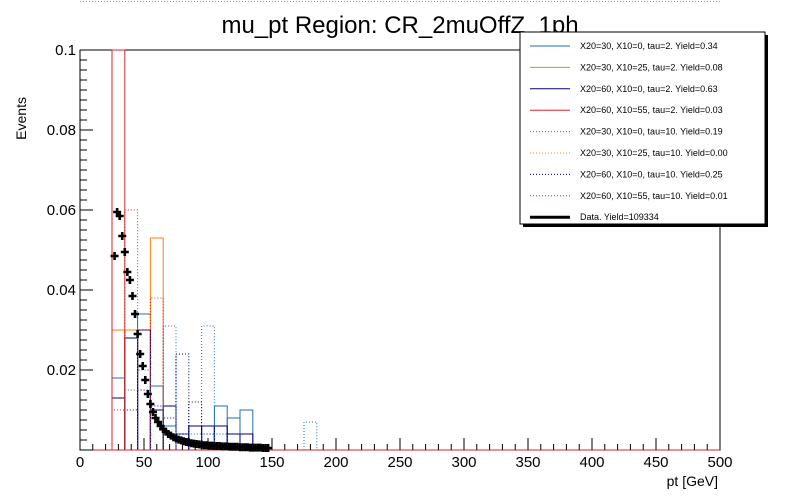  I want to click on legend-label-4: X20=30, X10=0, tau=10. Yield=0.19, so click(651, 132).